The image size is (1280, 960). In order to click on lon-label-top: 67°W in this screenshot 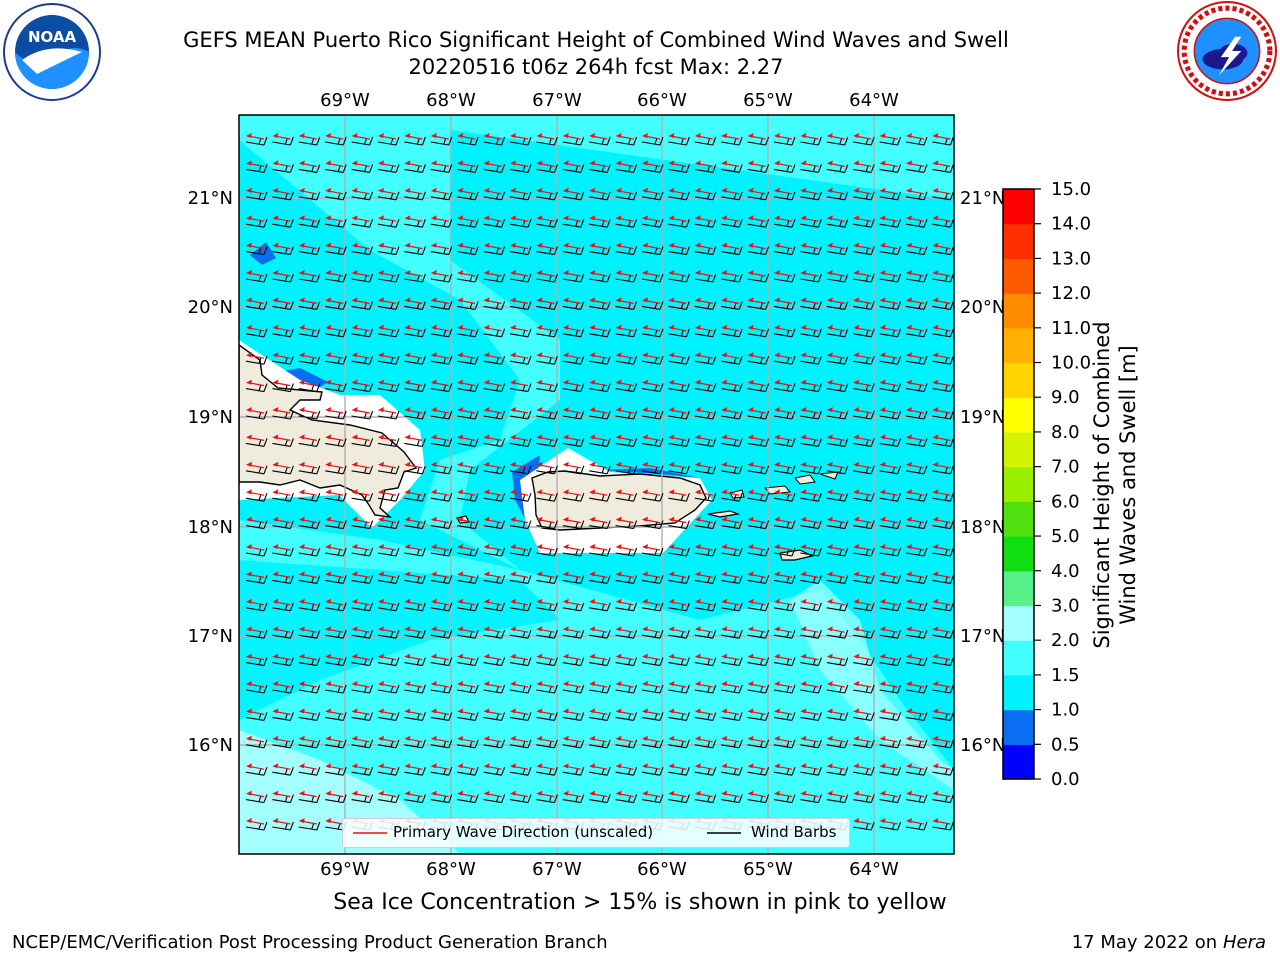, I will do `click(557, 100)`.